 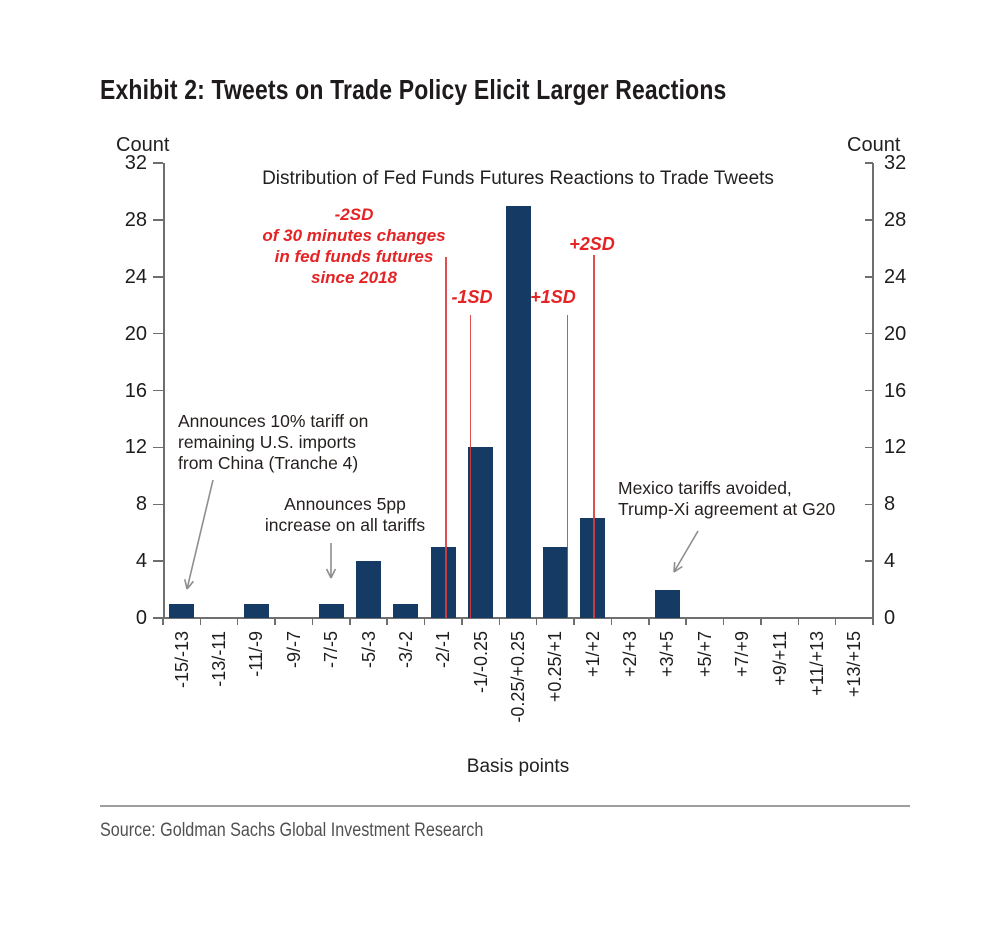 I want to click on annotation-line: Announces 10% tariff on, so click(x=273, y=421).